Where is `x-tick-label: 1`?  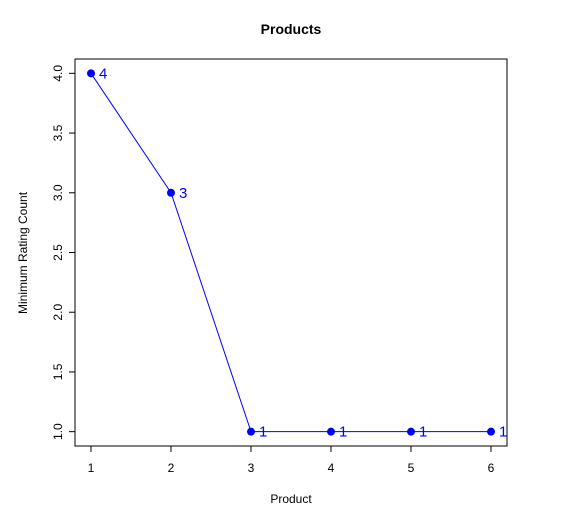
x-tick-label: 1 is located at coordinates (91, 468).